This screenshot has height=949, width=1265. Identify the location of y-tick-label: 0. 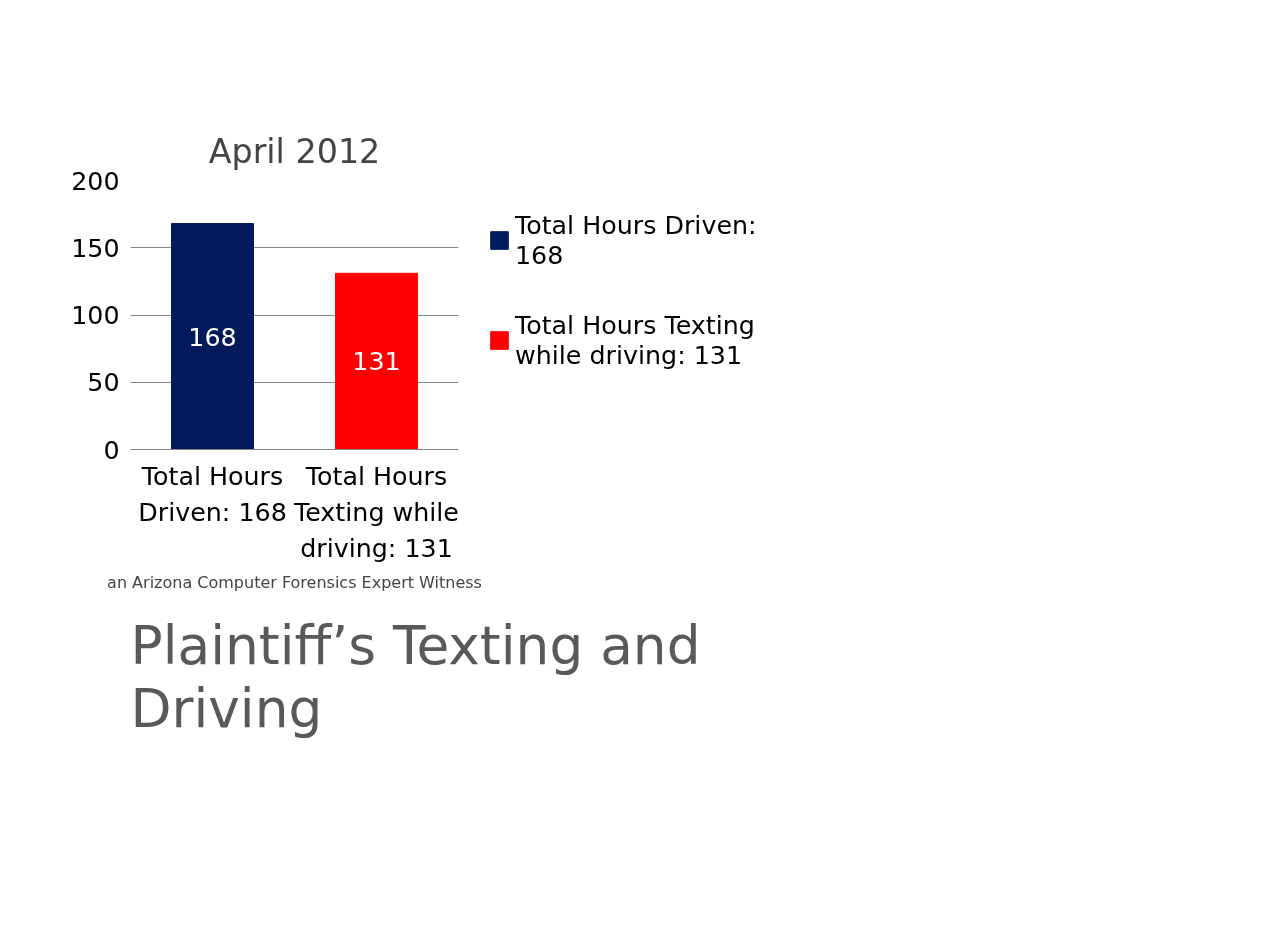
(111, 449).